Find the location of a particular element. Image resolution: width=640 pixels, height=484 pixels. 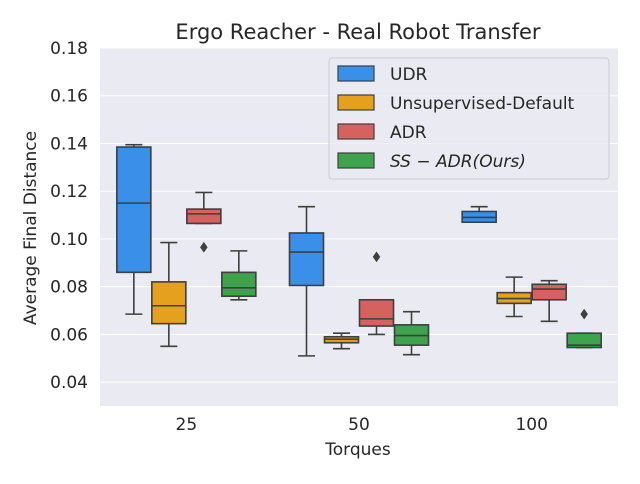

x-tick-label: 50 is located at coordinates (359, 425).